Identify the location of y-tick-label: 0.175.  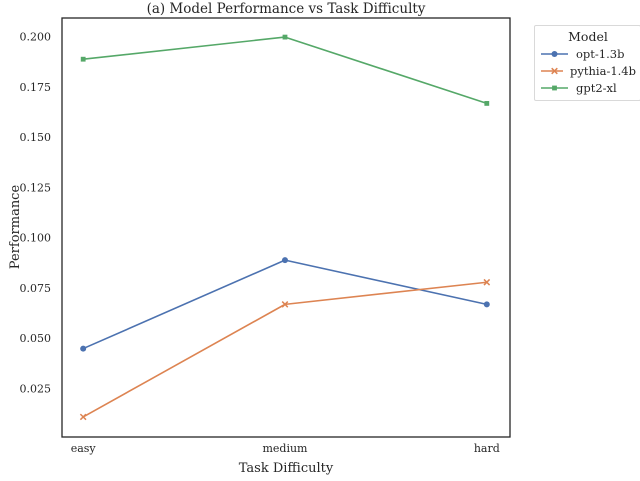
(36, 87).